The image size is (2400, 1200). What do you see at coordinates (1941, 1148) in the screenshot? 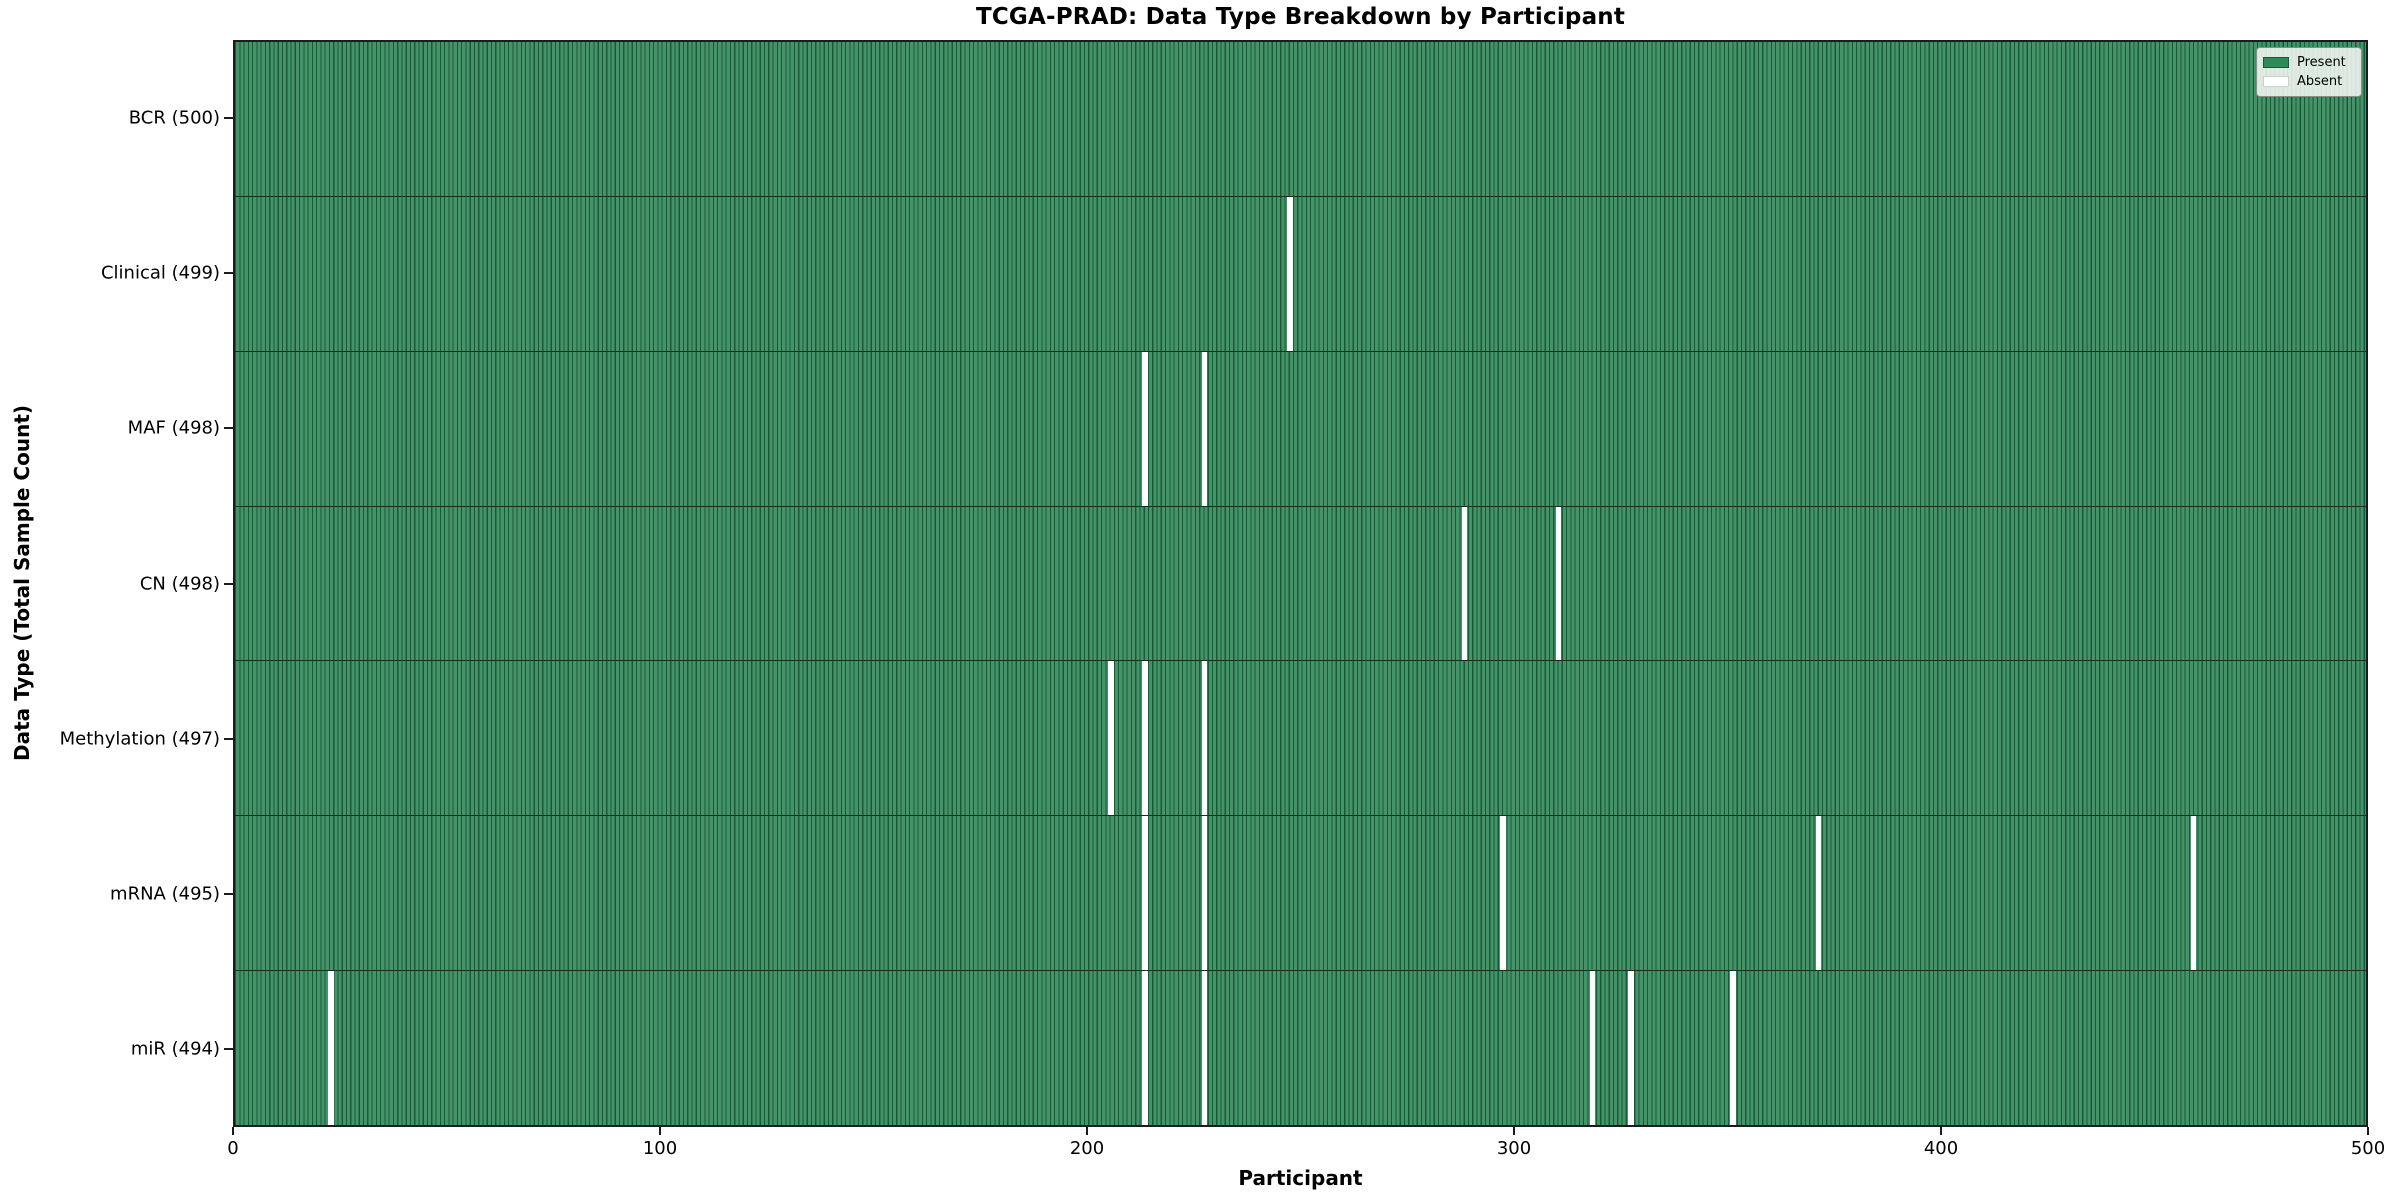
I see `x-tick-label: 400` at bounding box center [1941, 1148].